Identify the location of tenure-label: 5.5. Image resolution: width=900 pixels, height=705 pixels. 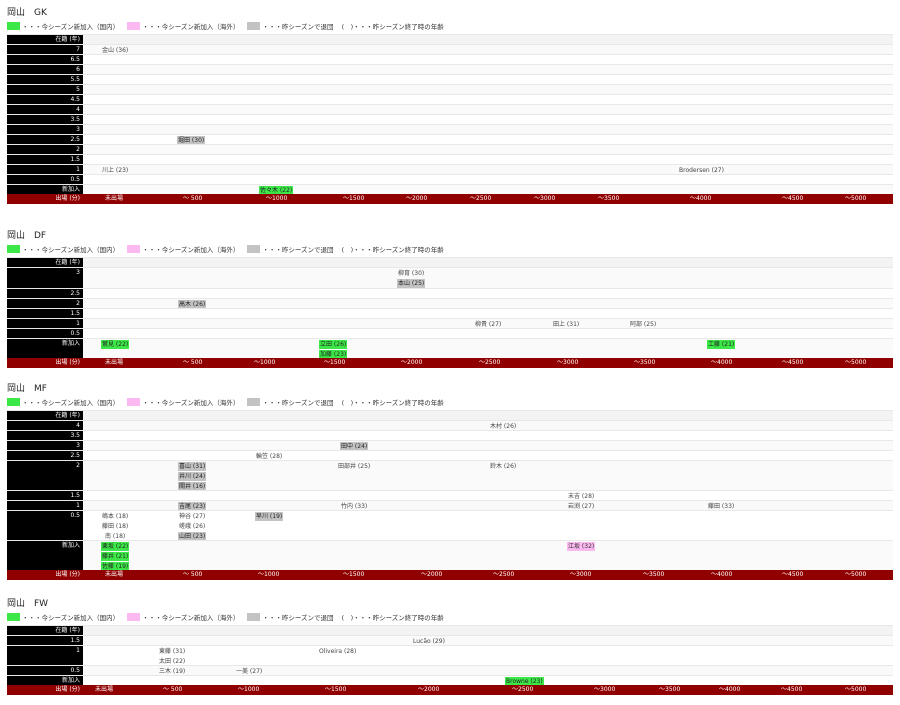
(45, 80).